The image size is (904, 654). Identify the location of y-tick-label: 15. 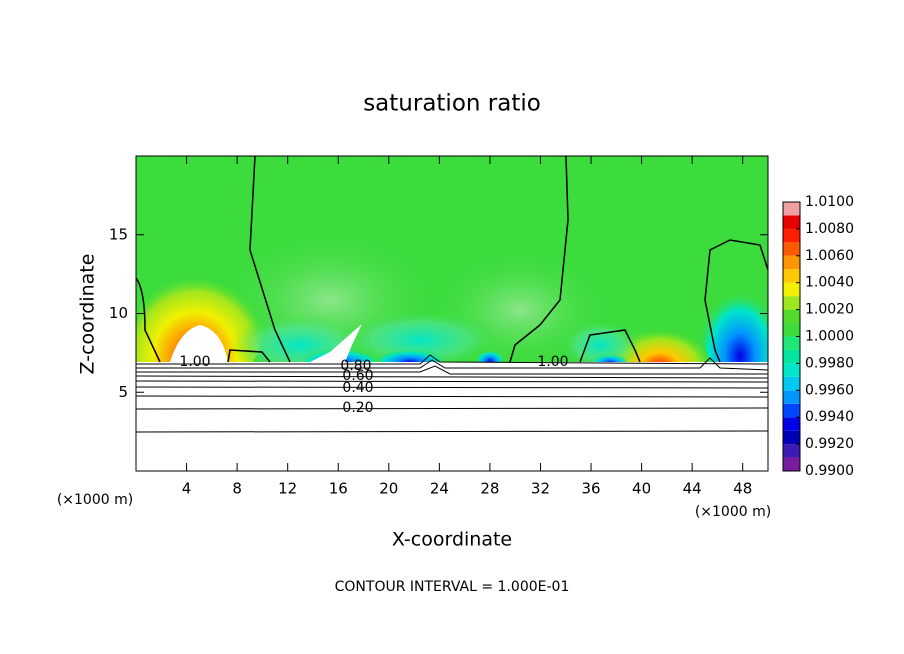
(118, 234).